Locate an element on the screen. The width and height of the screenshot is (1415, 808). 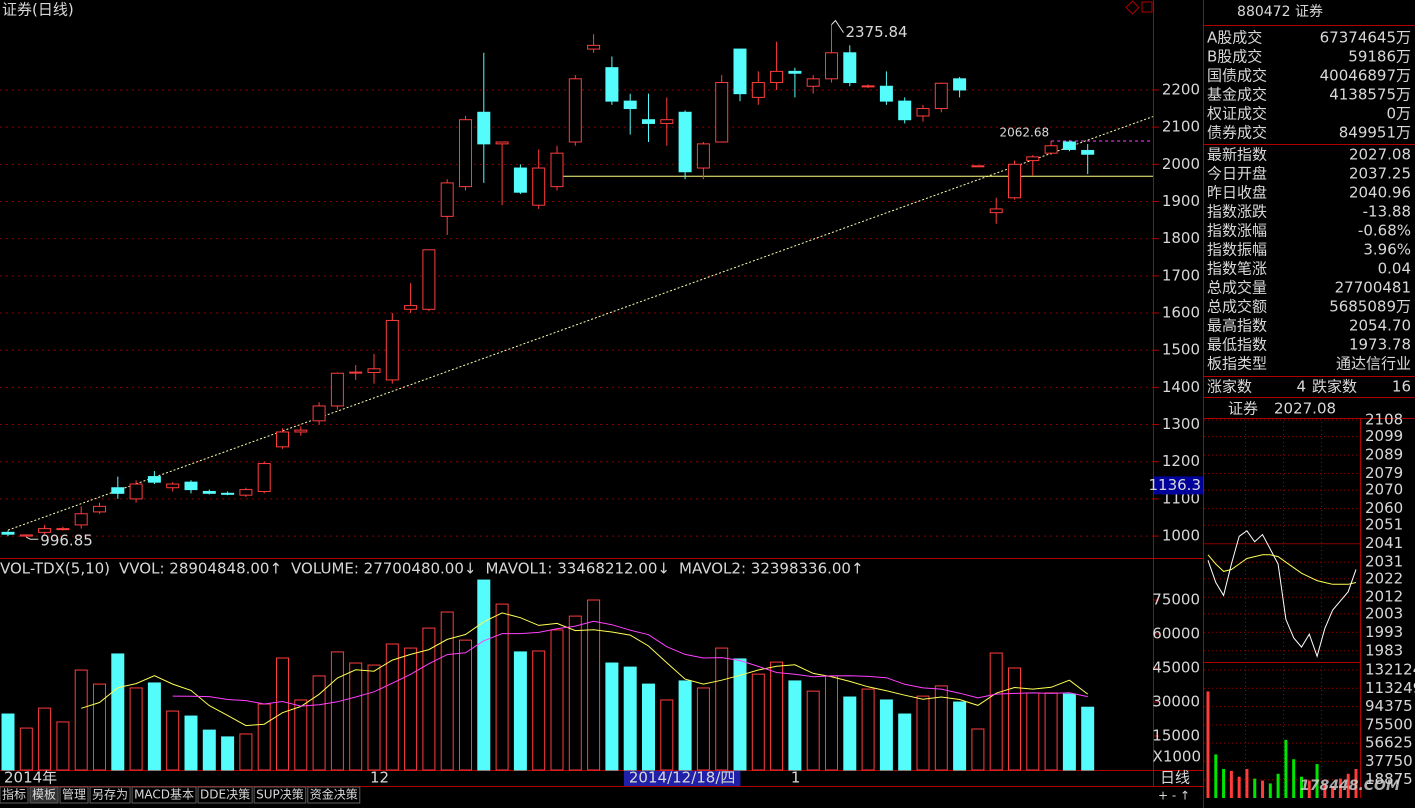
toolbar-tab: MACD基本 is located at coordinates (164, 795).